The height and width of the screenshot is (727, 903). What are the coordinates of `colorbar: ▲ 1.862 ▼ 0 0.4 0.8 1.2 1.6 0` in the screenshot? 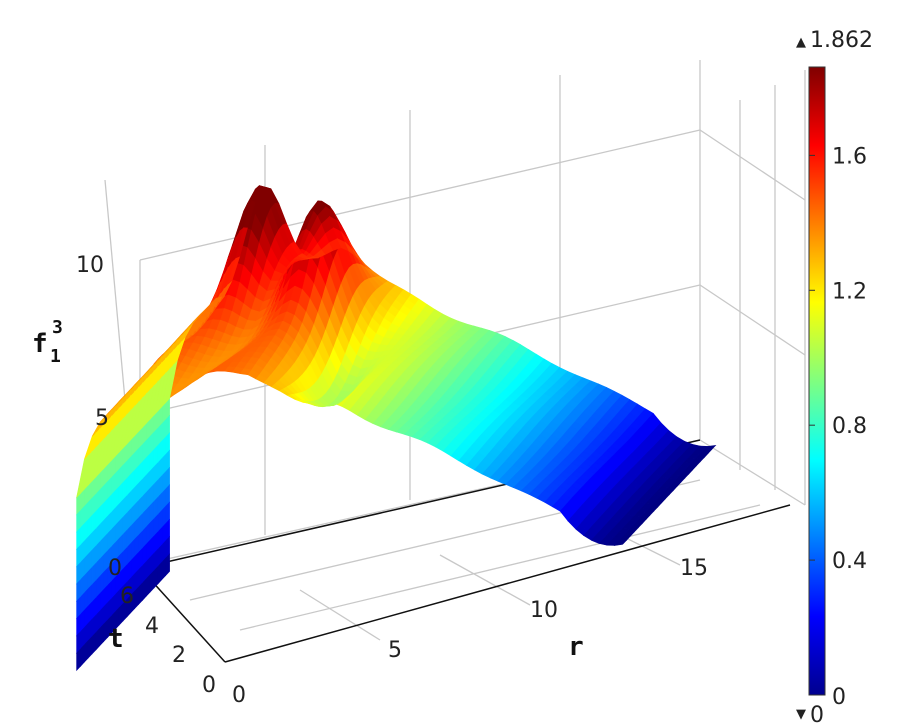 It's located at (834, 377).